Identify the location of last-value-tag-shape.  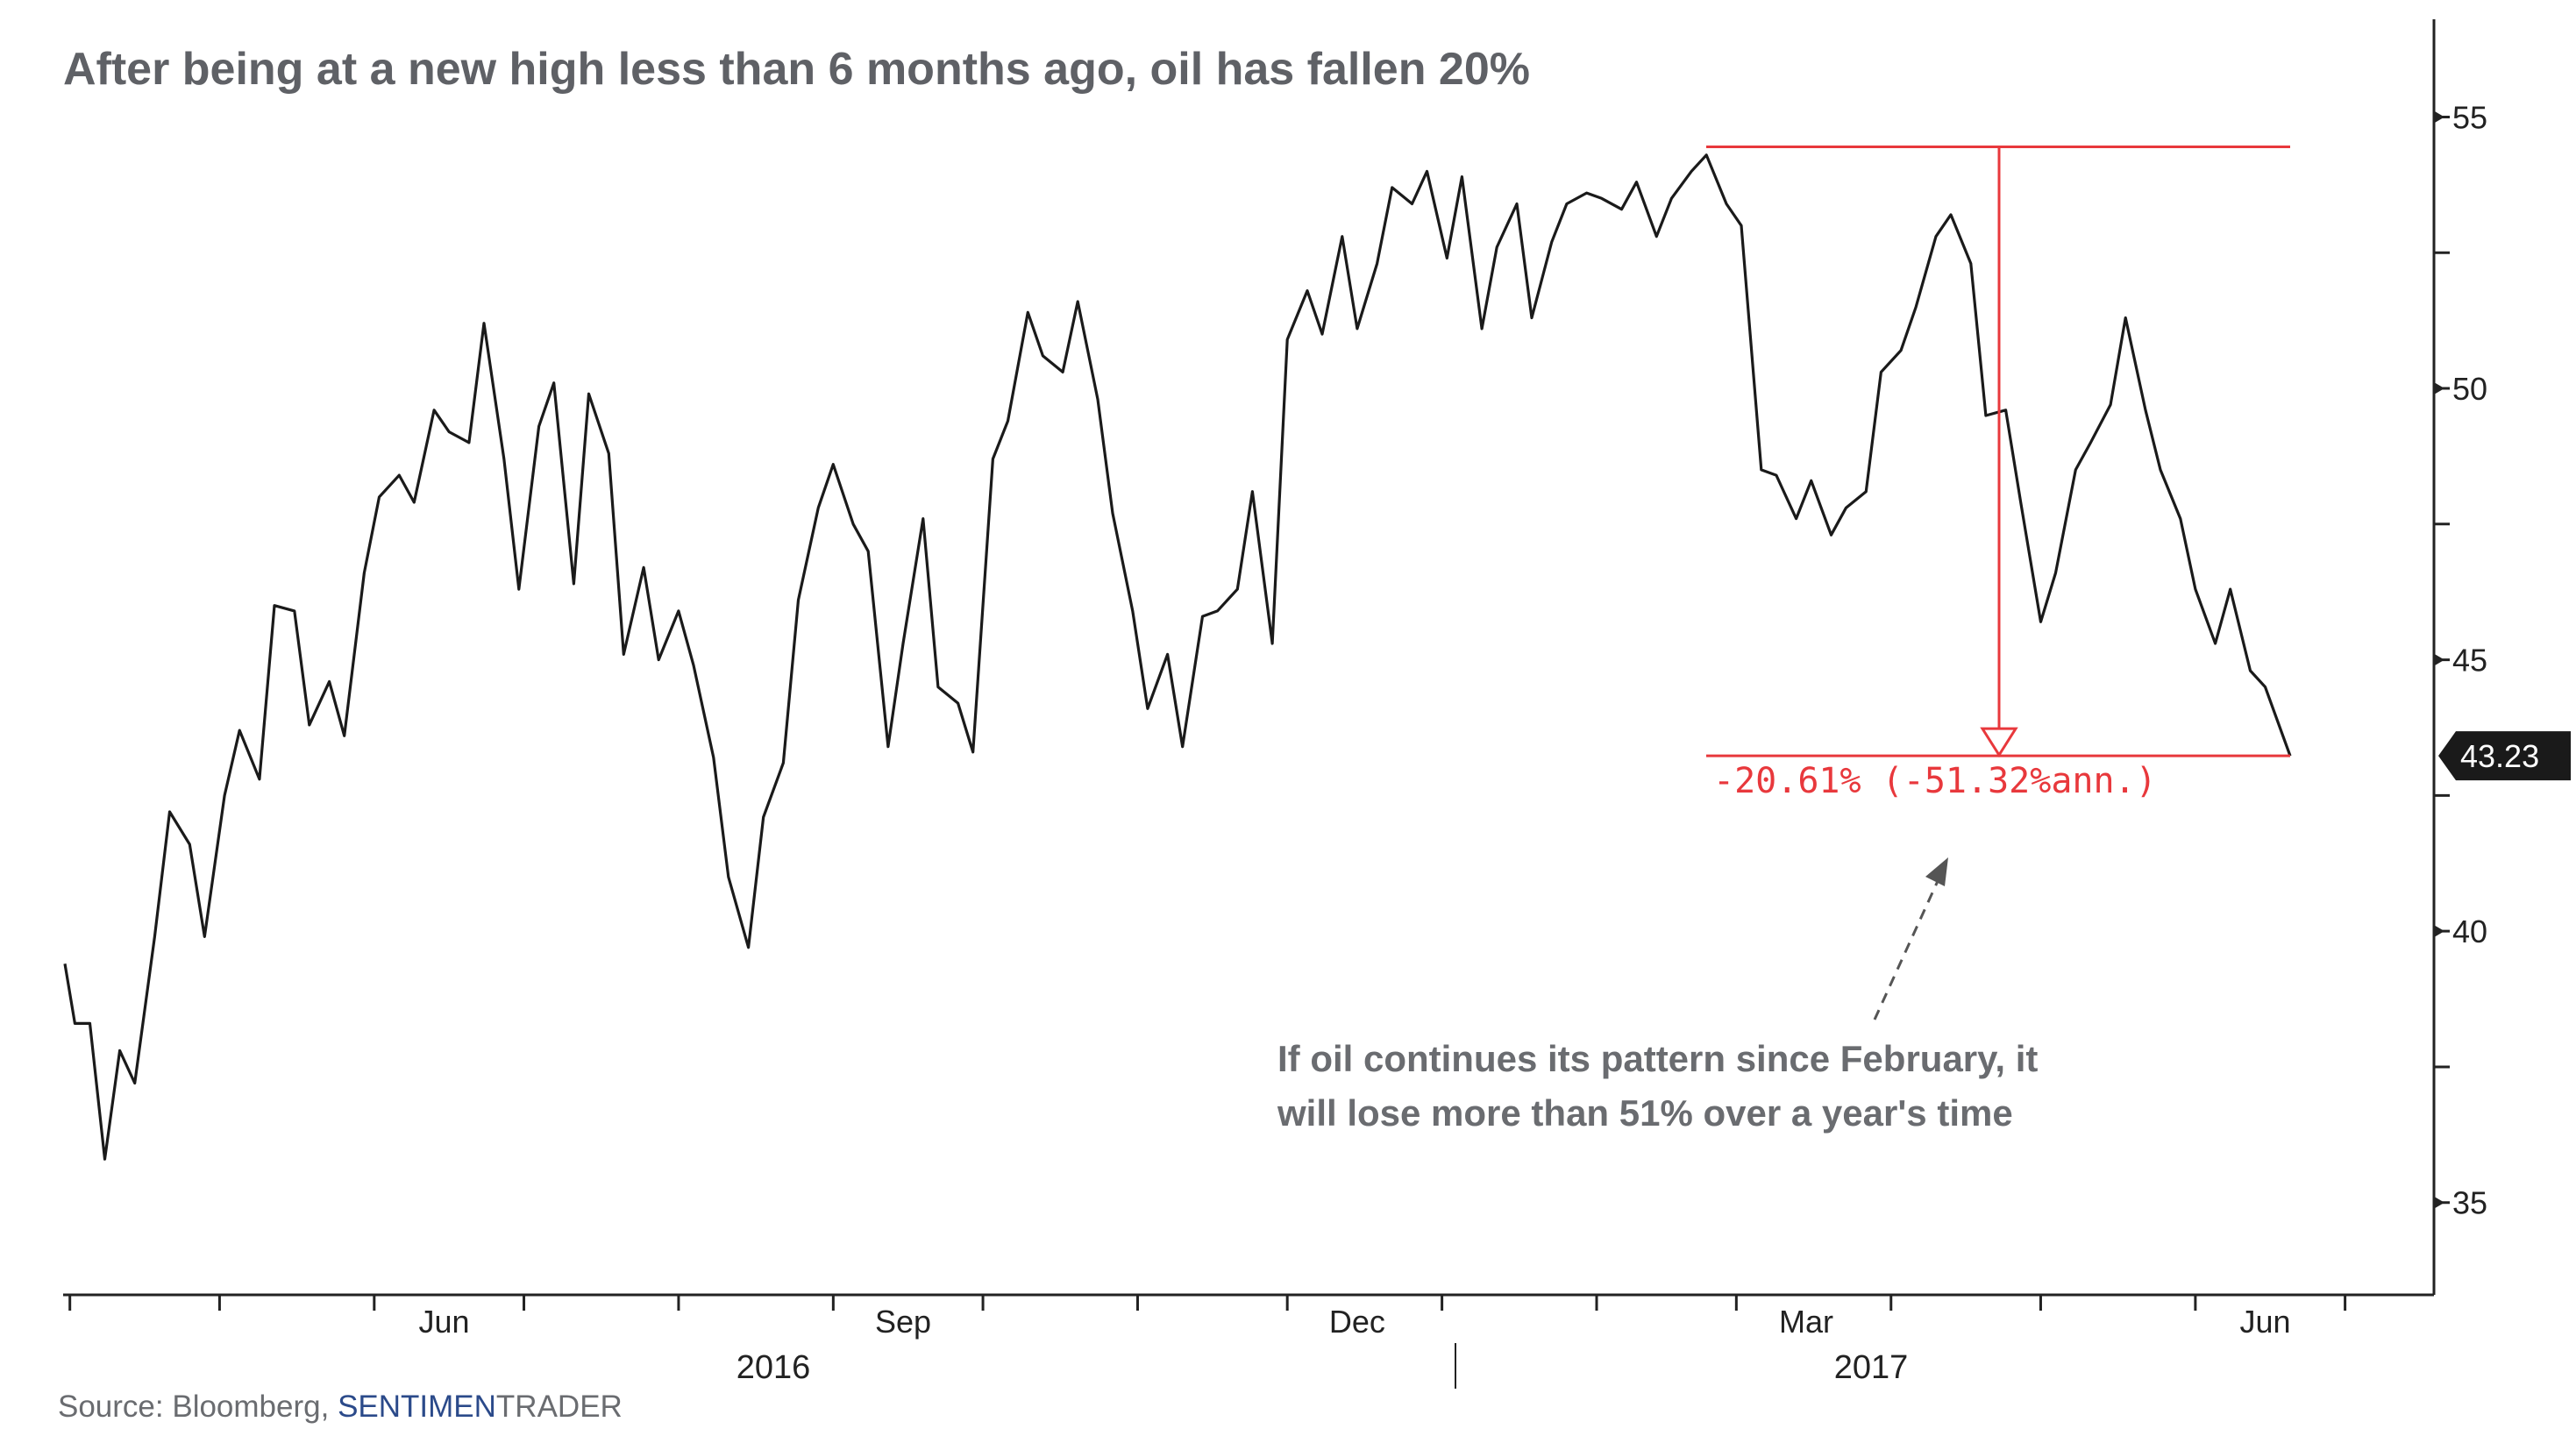
(2504, 756).